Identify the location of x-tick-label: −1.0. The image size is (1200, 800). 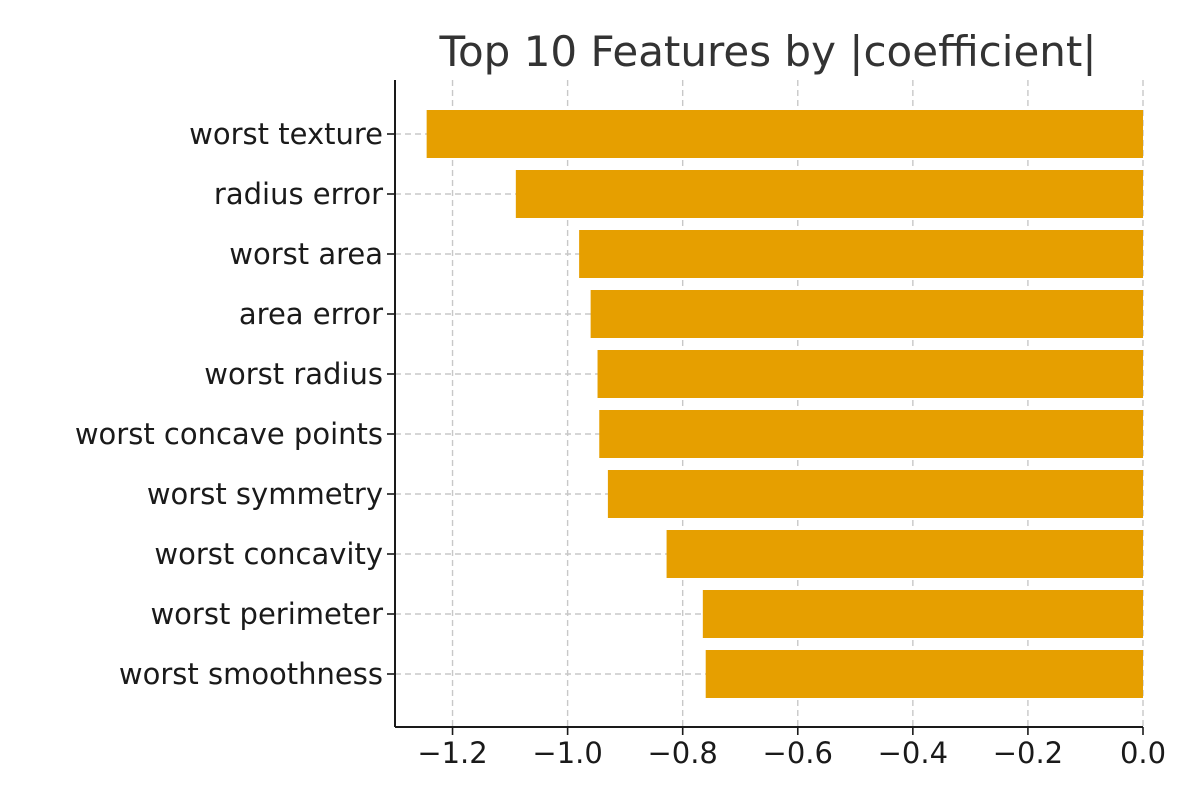
(567, 753).